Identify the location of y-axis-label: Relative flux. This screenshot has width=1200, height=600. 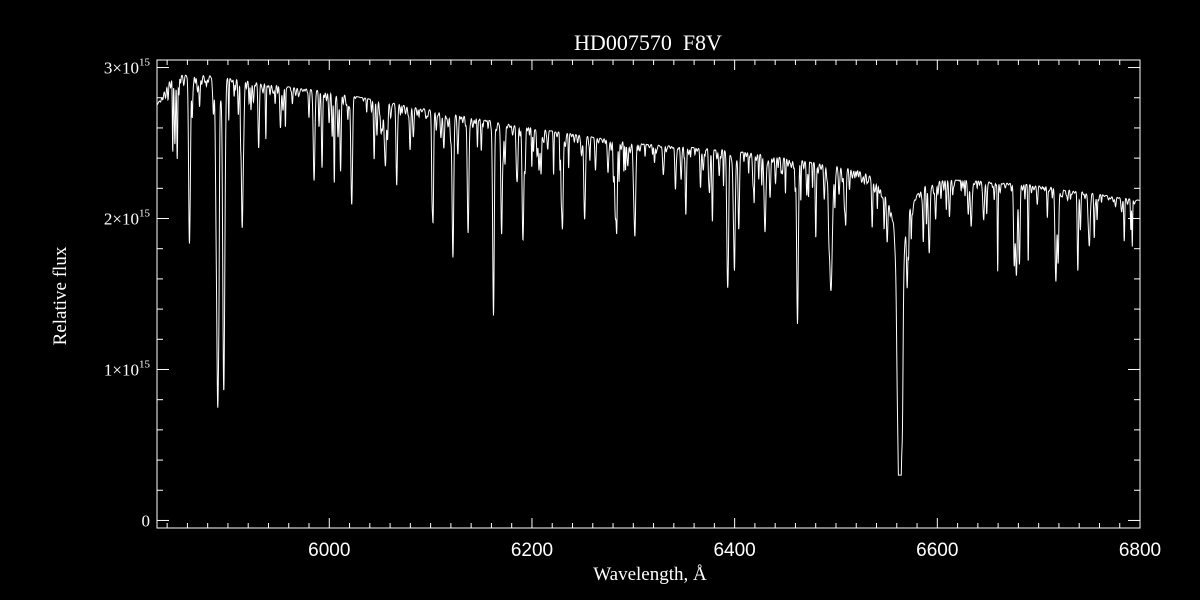
(60, 295).